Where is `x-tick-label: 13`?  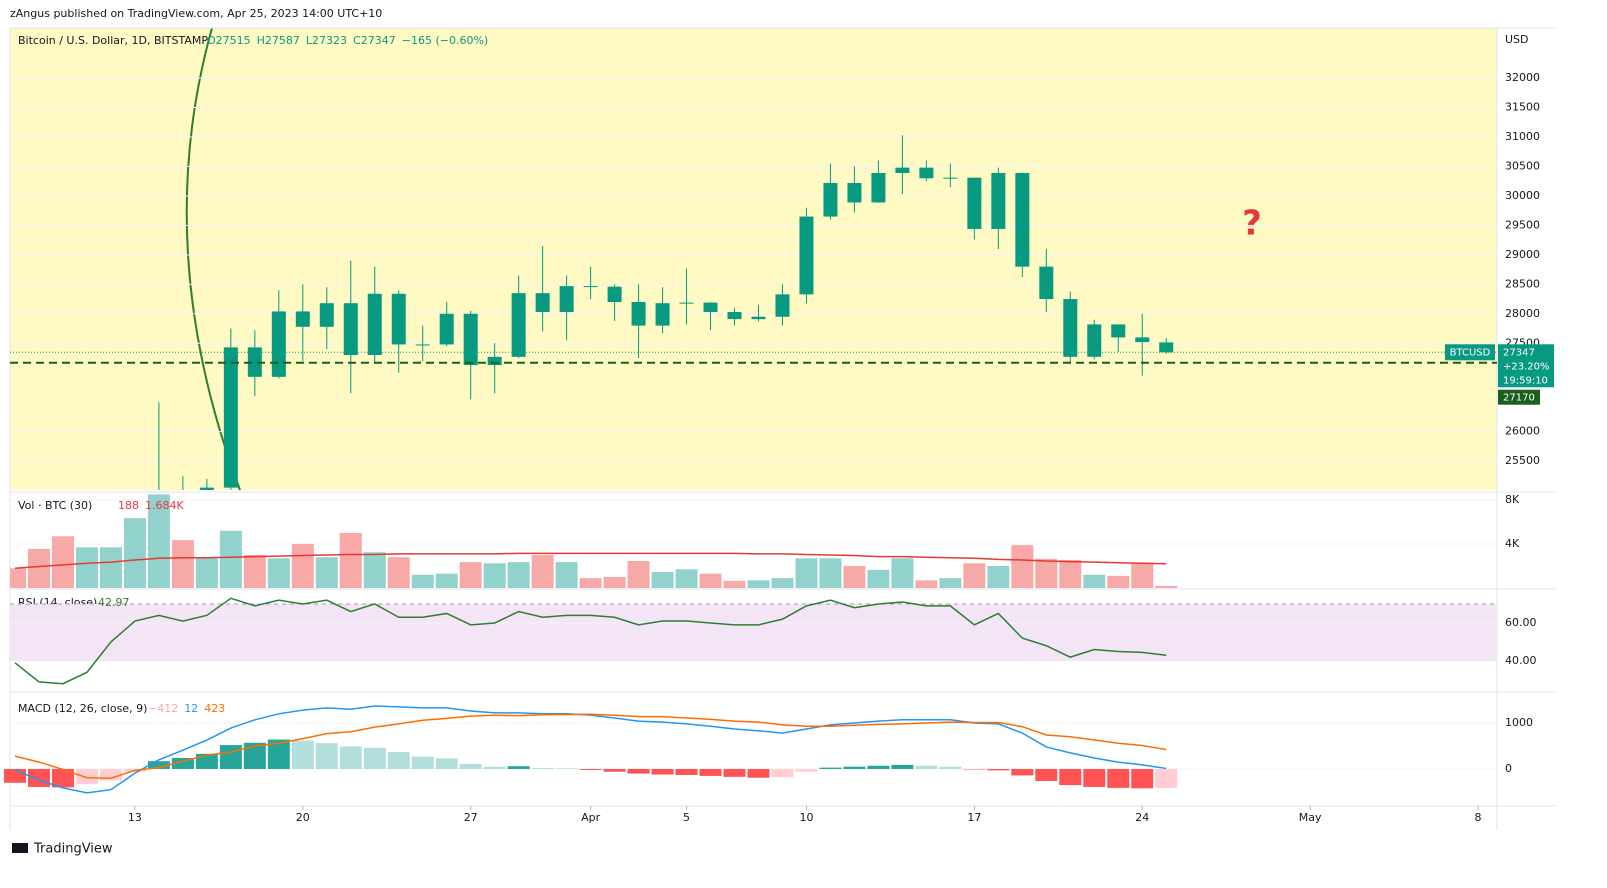 x-tick-label: 13 is located at coordinates (135, 817).